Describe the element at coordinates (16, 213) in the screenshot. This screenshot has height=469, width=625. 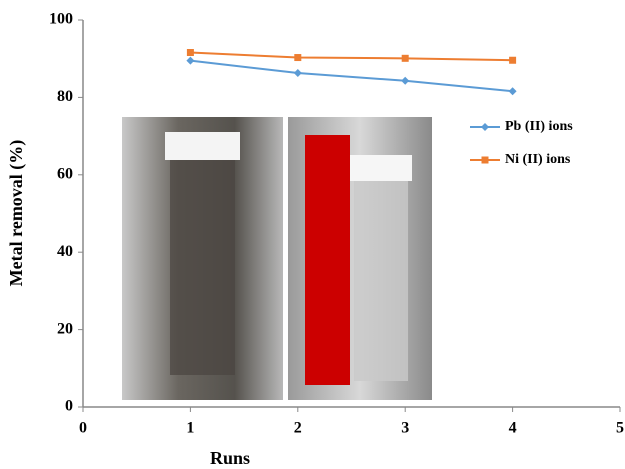
I see `y-axis-title: Metal removal (%)` at that location.